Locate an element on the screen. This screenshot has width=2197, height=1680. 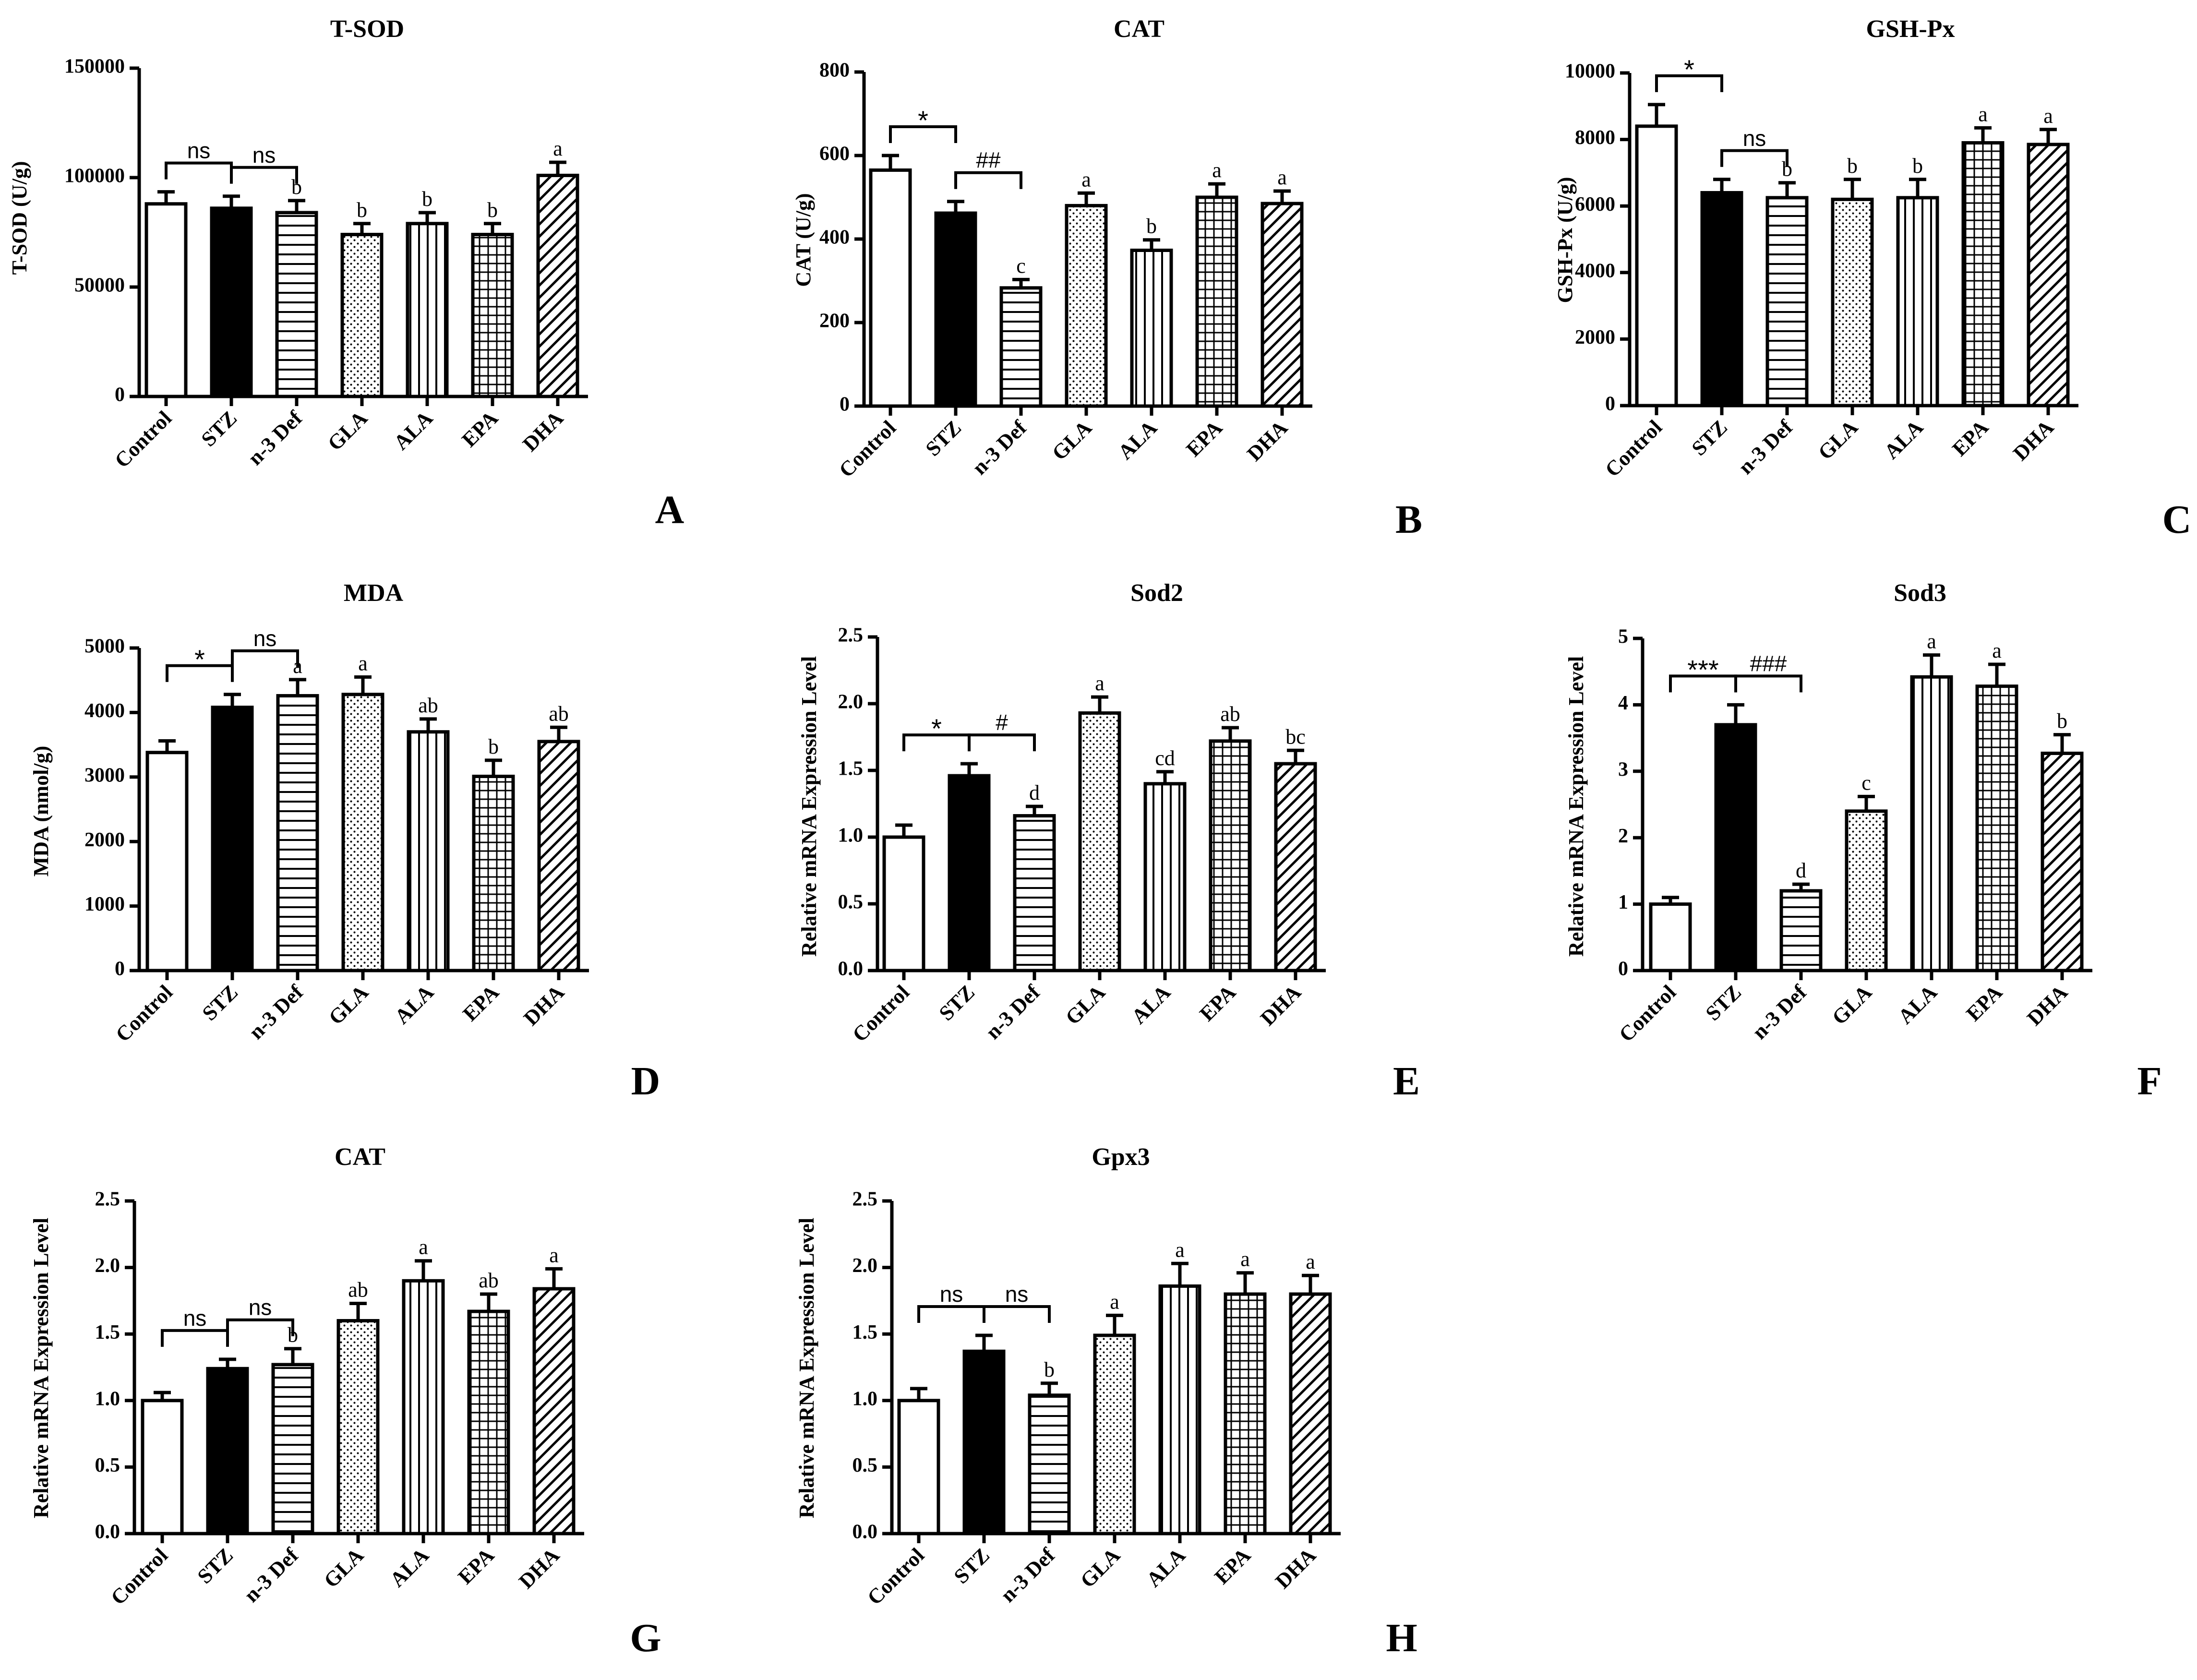
y-tick-label: 800 is located at coordinates (834, 71).